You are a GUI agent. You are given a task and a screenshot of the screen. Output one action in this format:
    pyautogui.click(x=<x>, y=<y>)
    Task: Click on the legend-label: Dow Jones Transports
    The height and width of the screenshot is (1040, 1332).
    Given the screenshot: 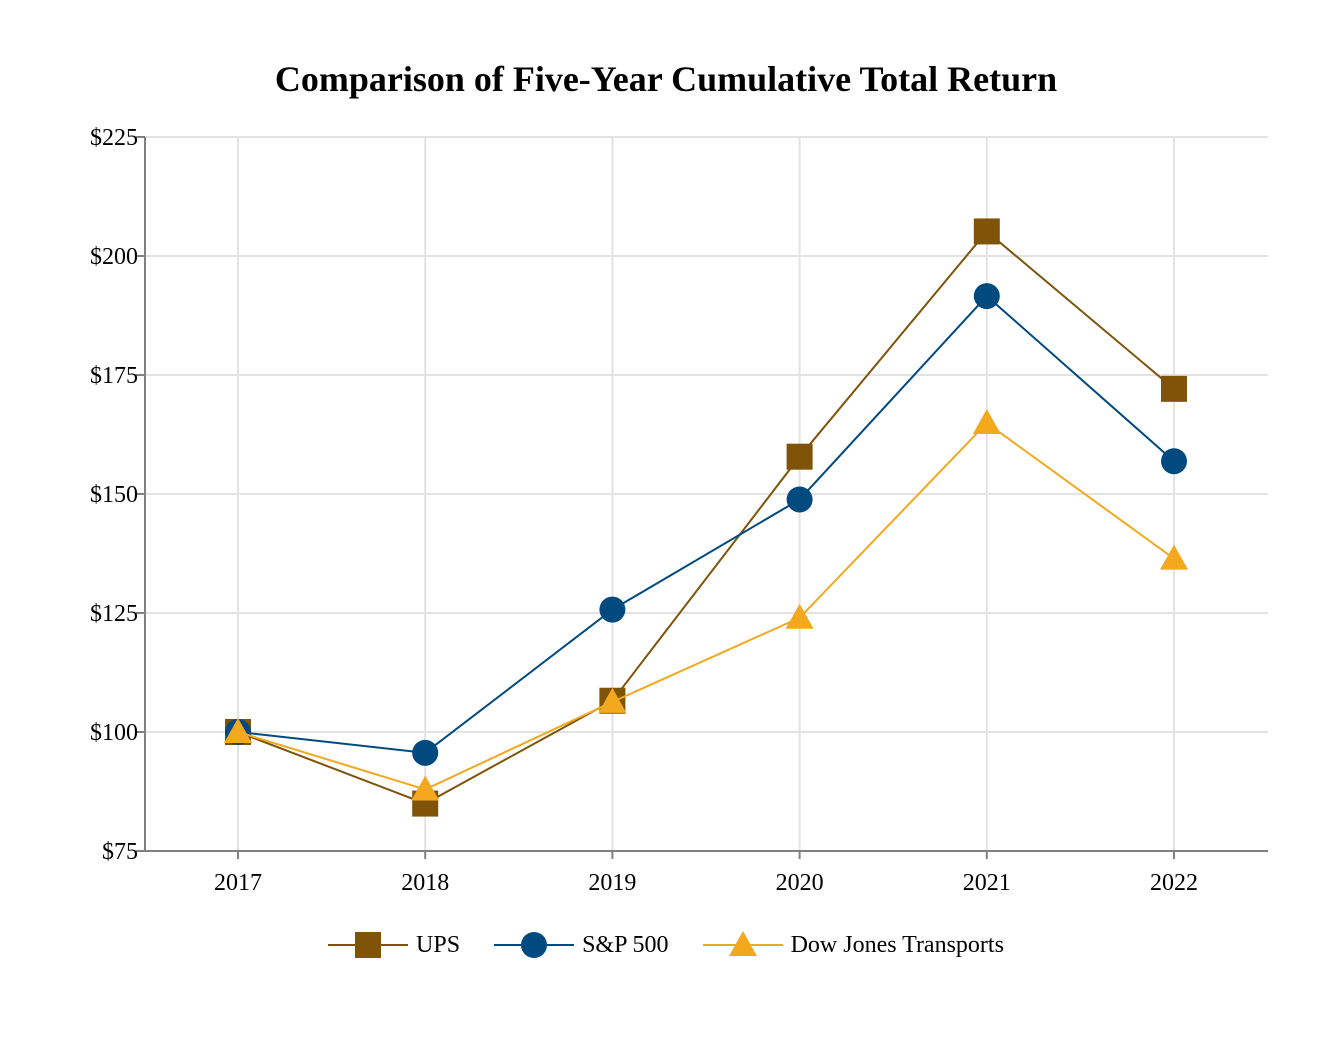 What is the action you would take?
    pyautogui.click(x=897, y=944)
    